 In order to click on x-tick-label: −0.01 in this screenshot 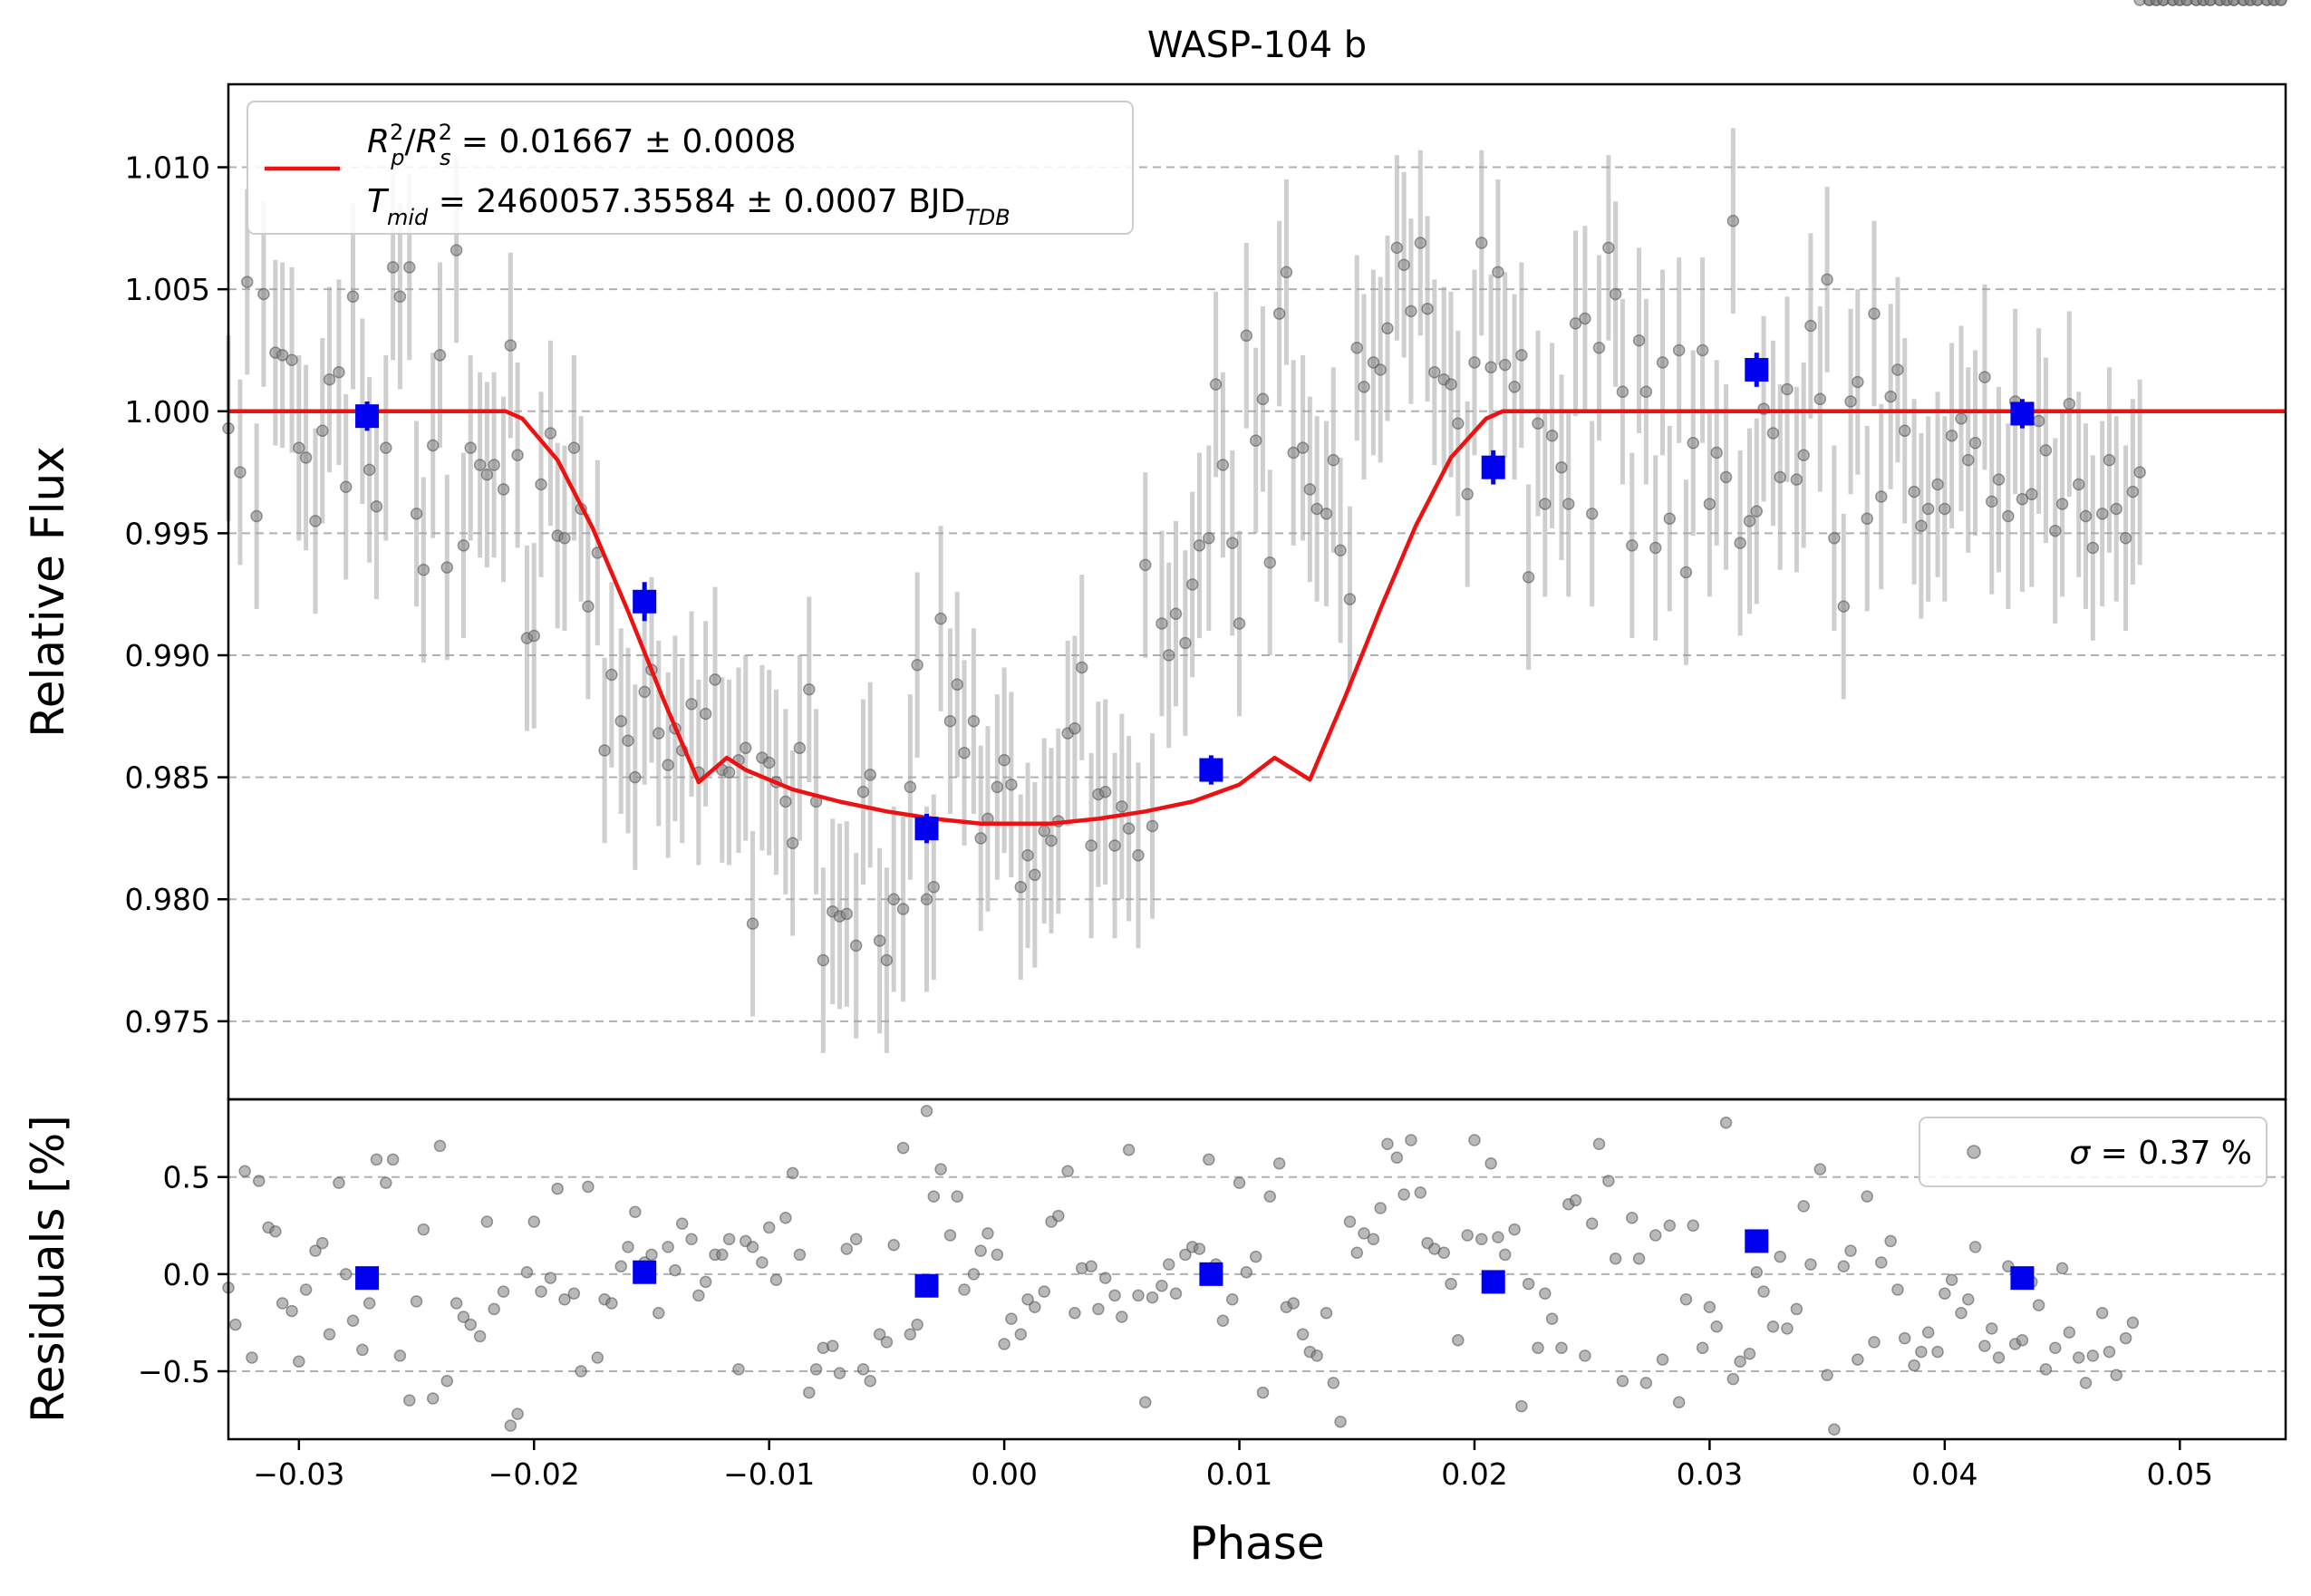, I will do `click(769, 1474)`.